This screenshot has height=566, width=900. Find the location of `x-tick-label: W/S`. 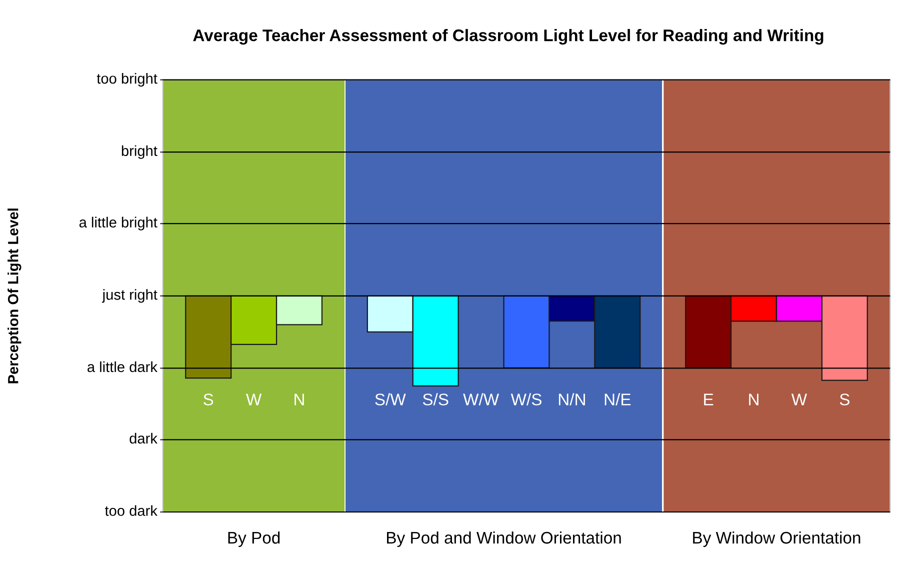

x-tick-label: W/S is located at coordinates (526, 399).